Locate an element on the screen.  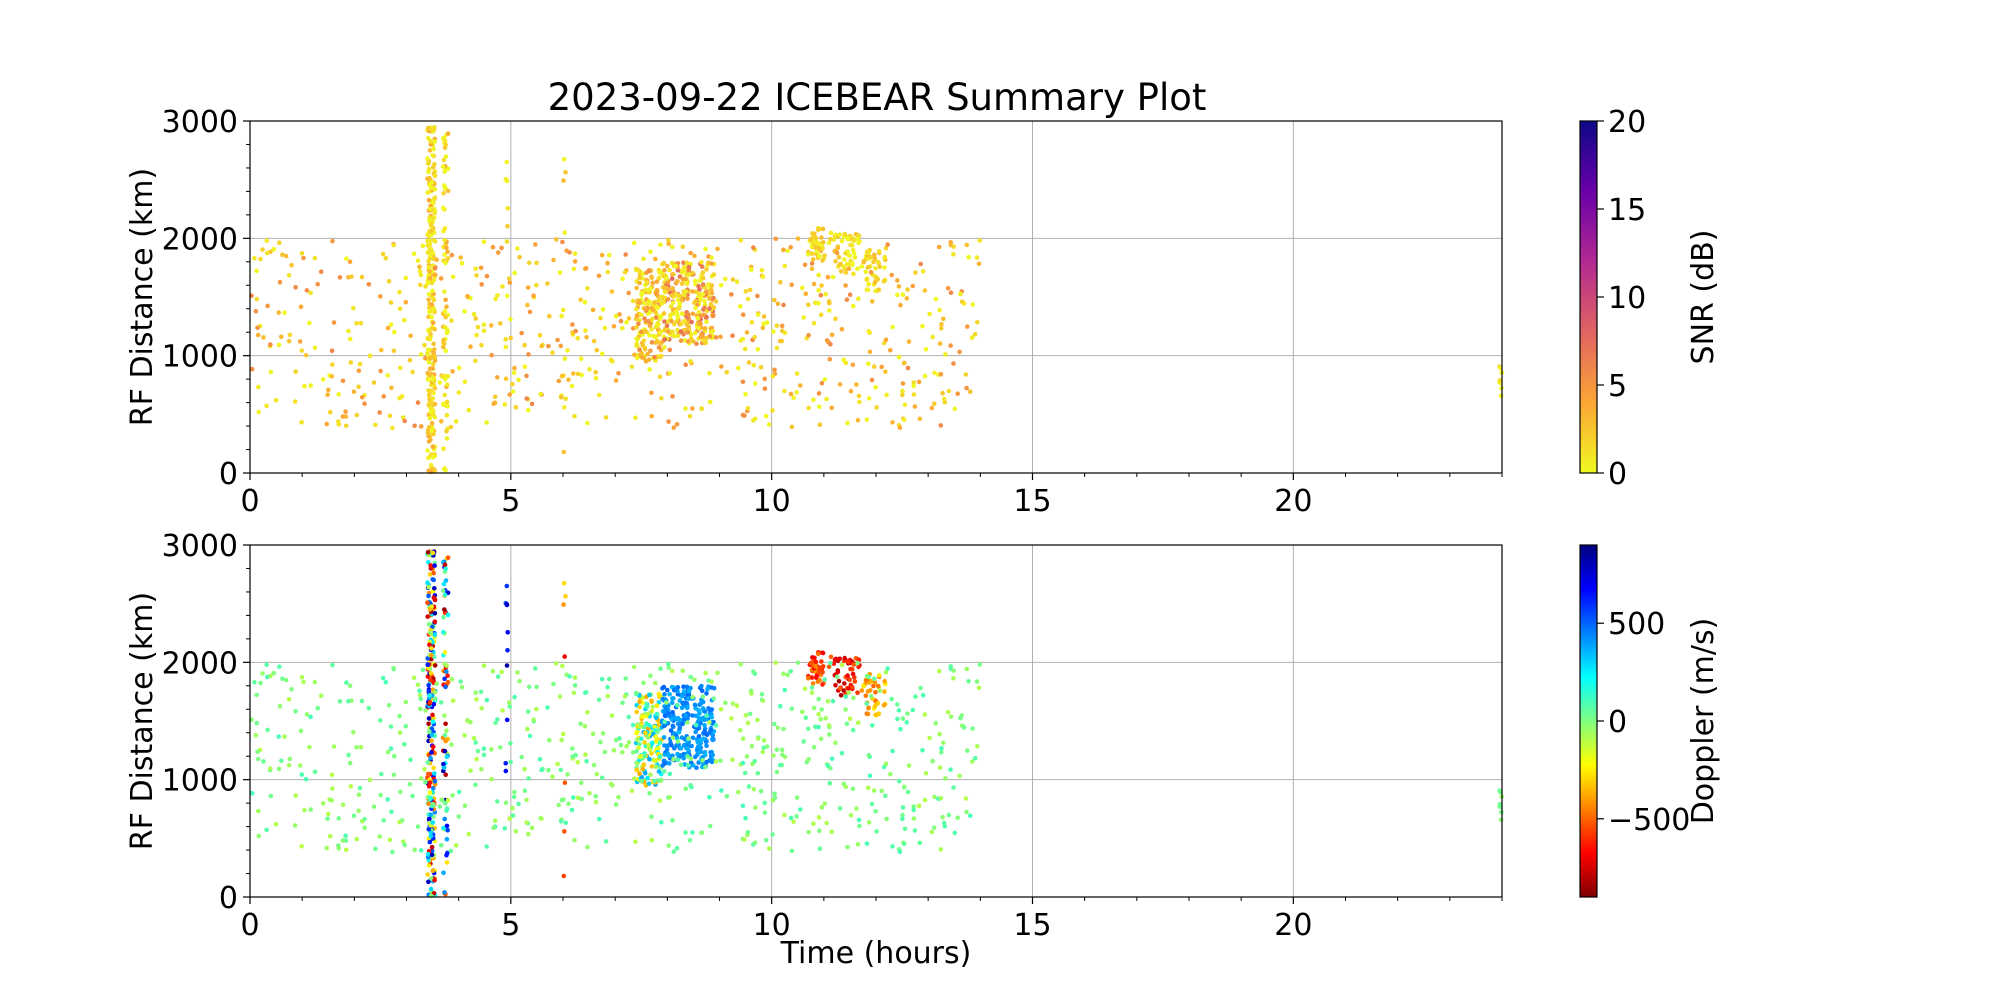
figure-title: 2023-09-22 ICEBEAR Summary Plot is located at coordinates (877, 97).